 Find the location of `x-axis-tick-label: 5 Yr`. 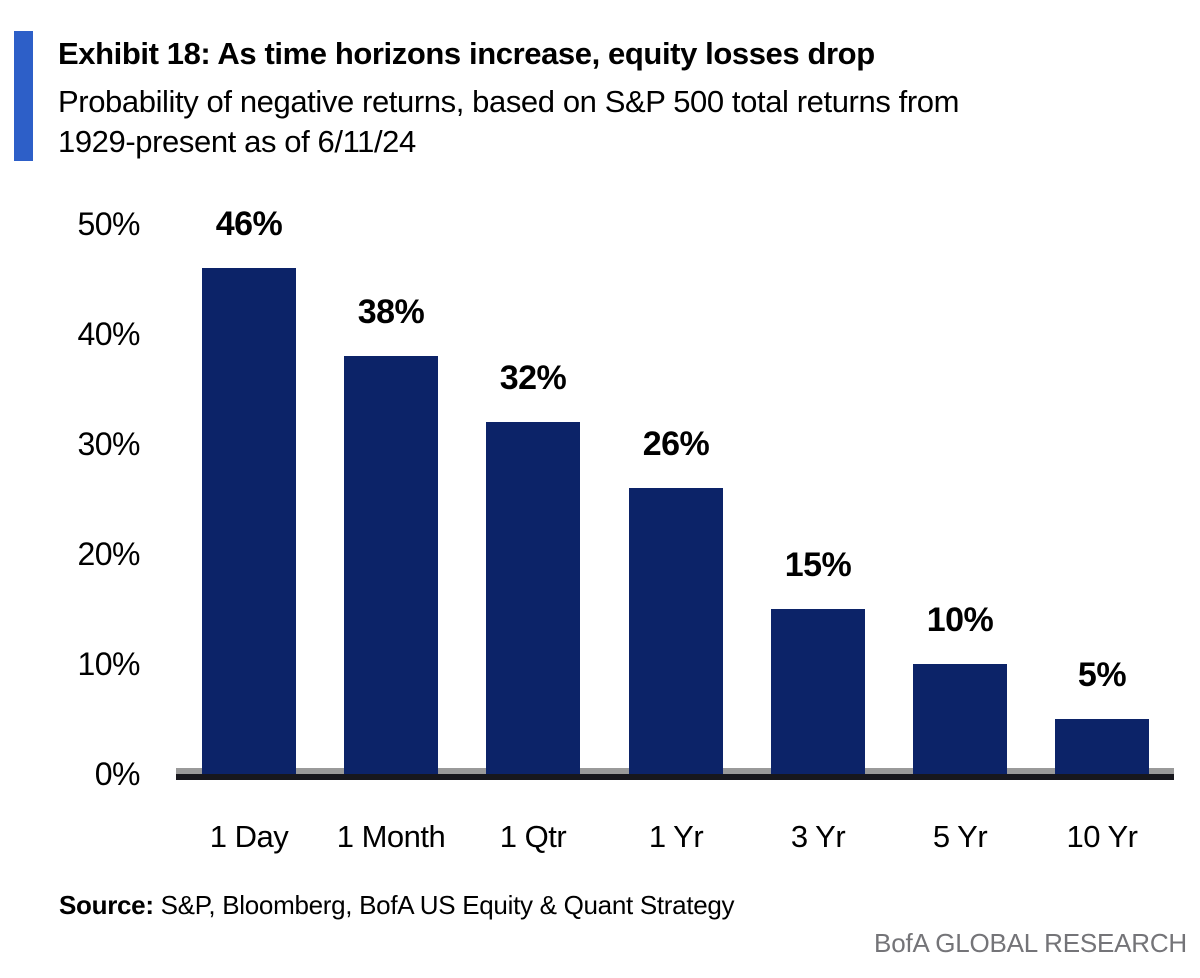

x-axis-tick-label: 5 Yr is located at coordinates (960, 836).